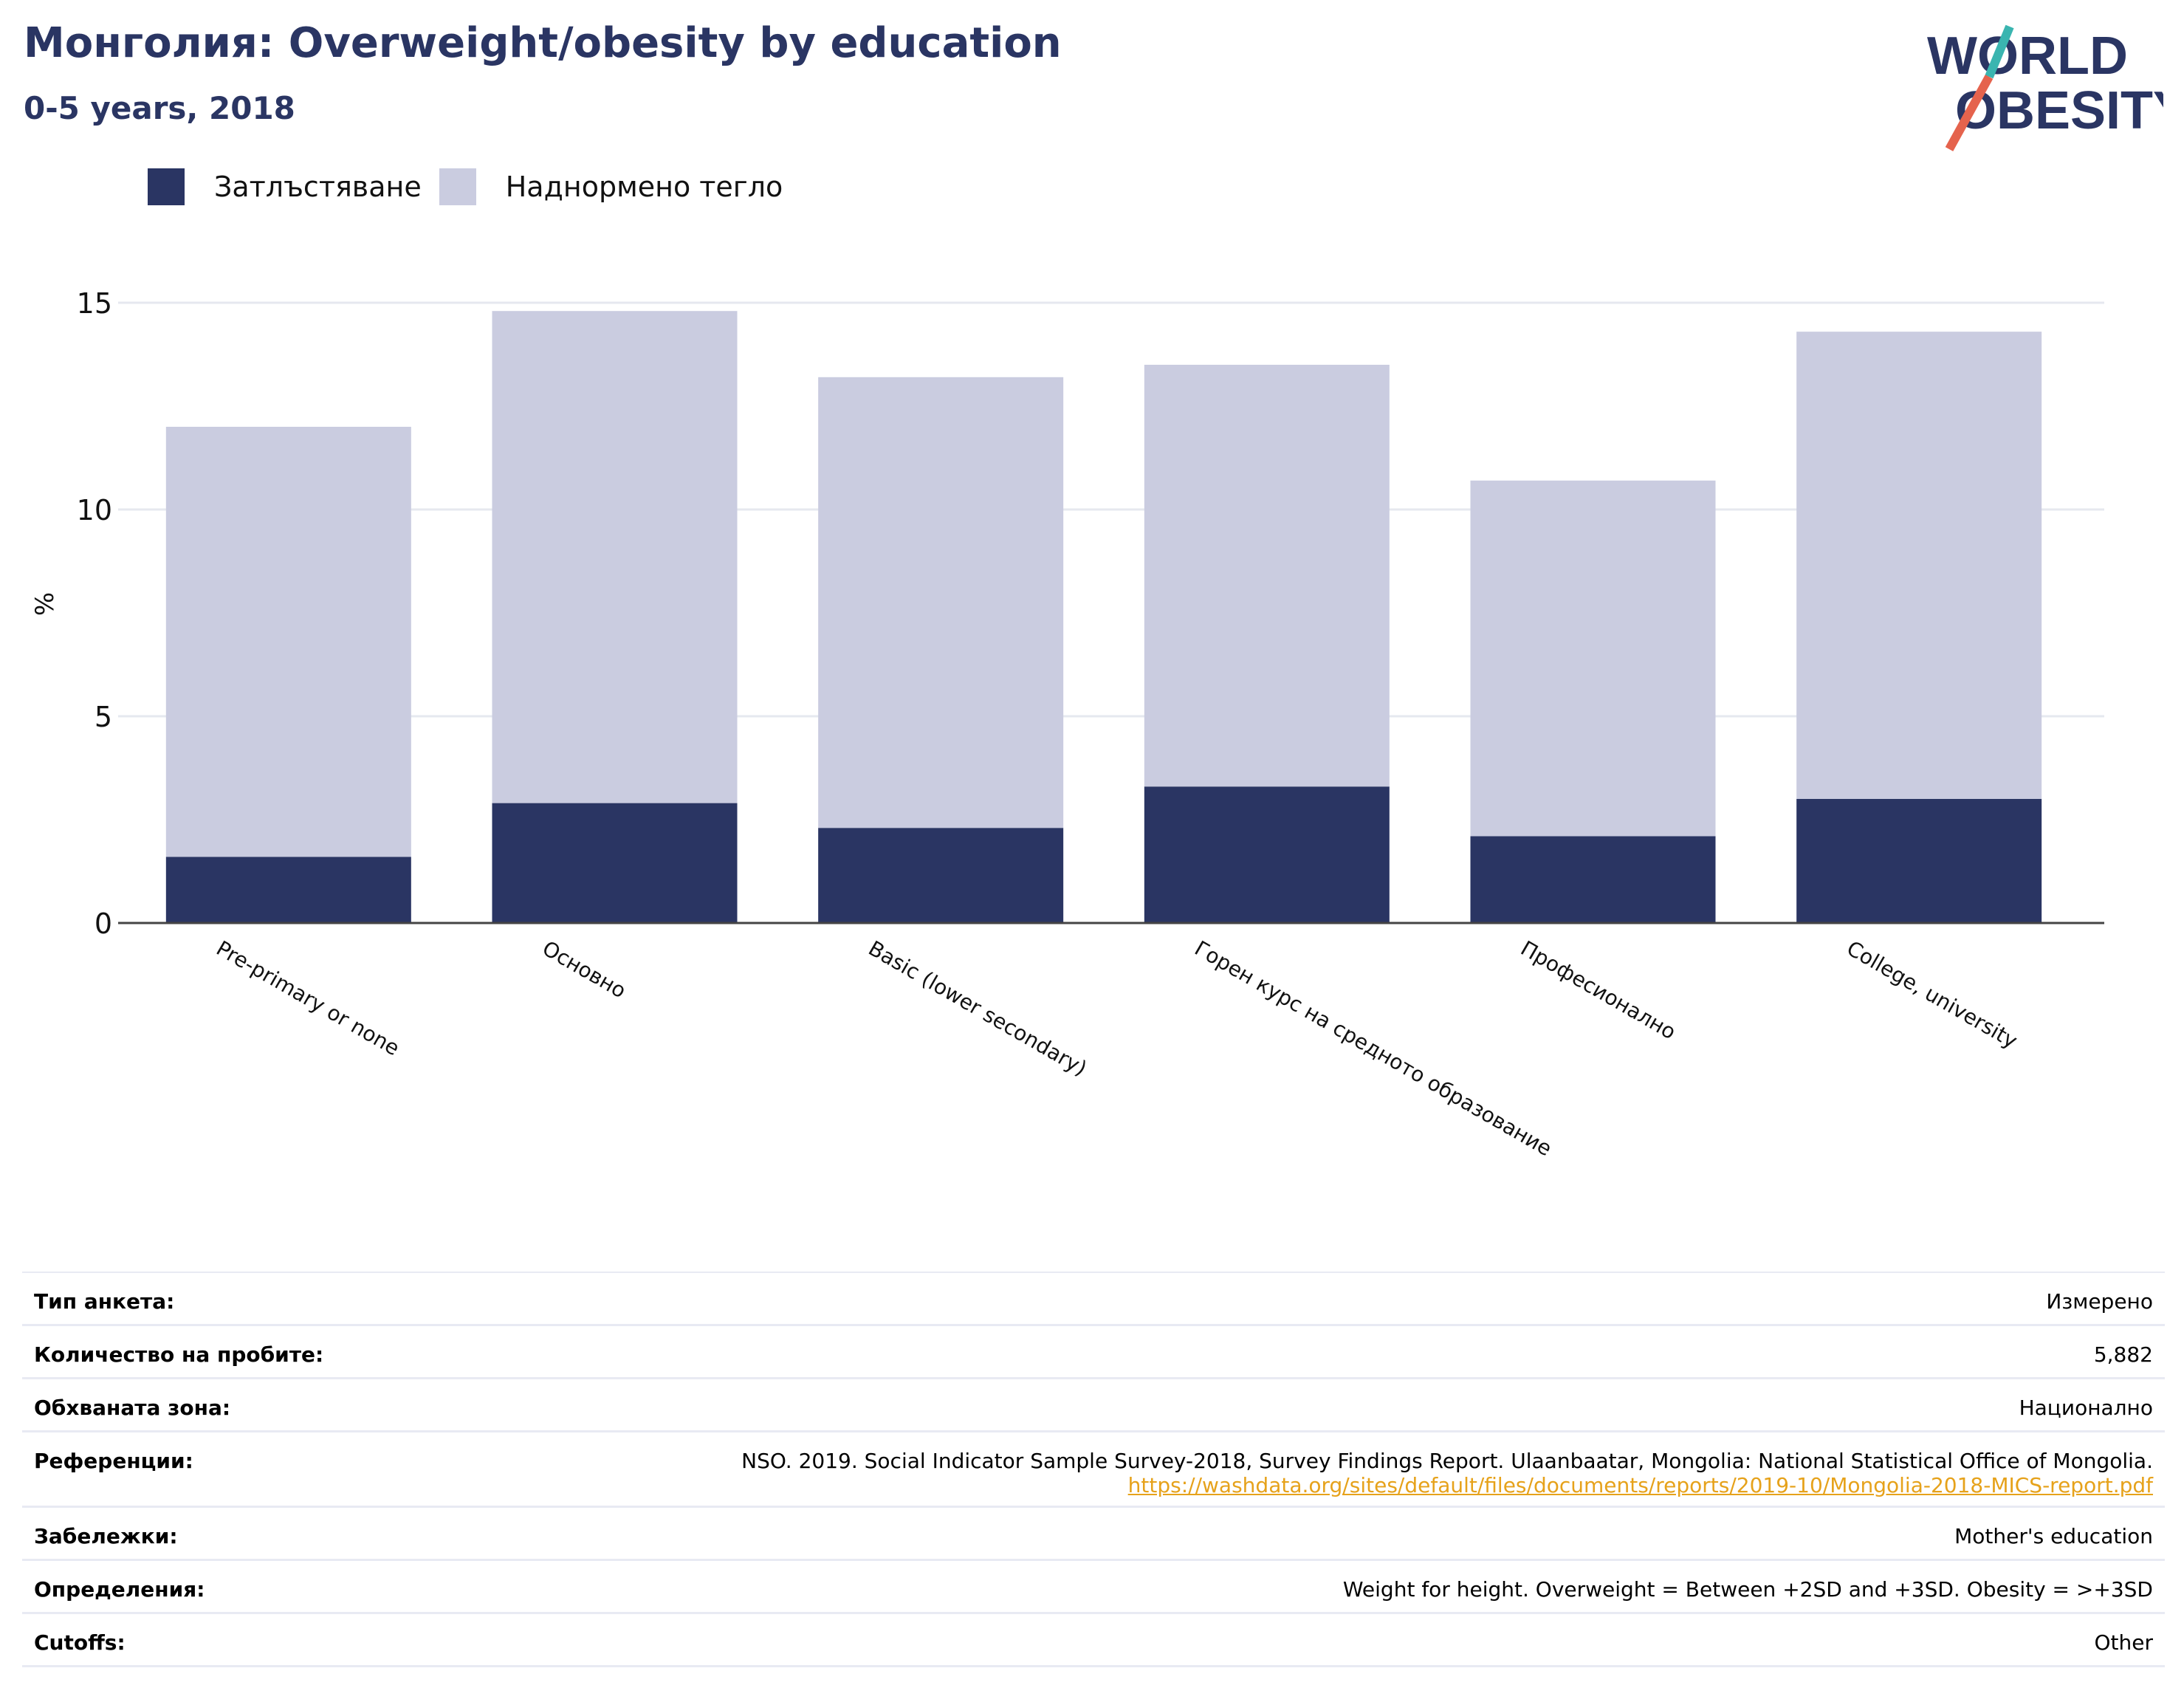  Describe the element at coordinates (644, 187) in the screenshot. I see `legend-label-overweight: Наднормено тегло` at that location.